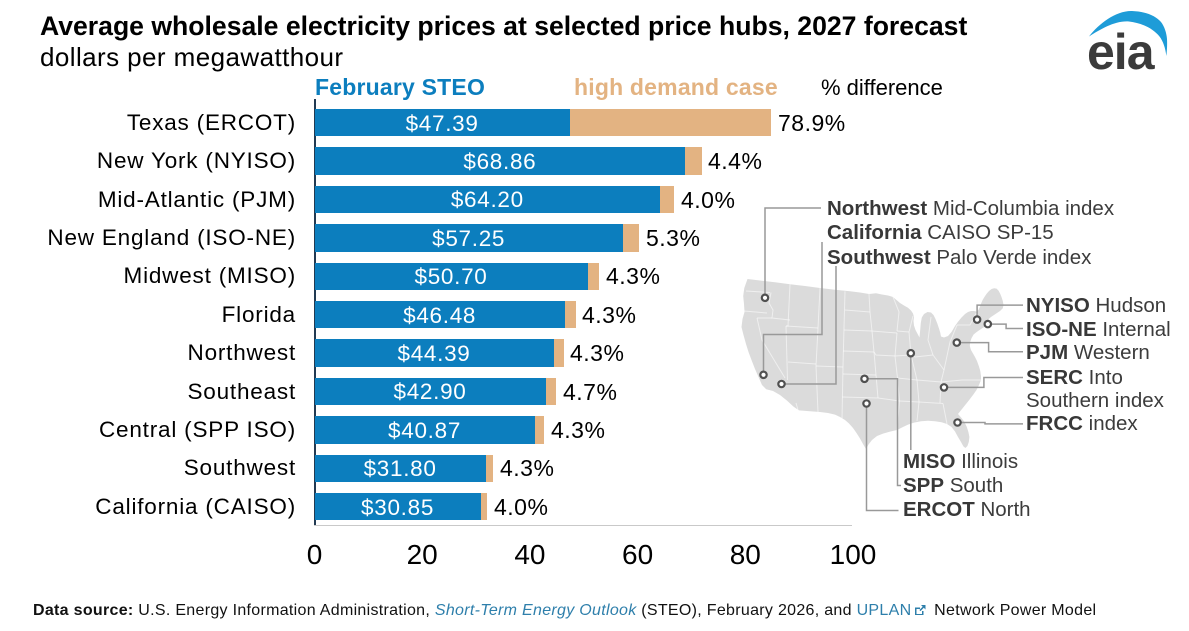 Image resolution: width=1189 pixels, height=631 pixels. Describe the element at coordinates (1121, 49) in the screenshot. I see `svg-text: eia` at that location.